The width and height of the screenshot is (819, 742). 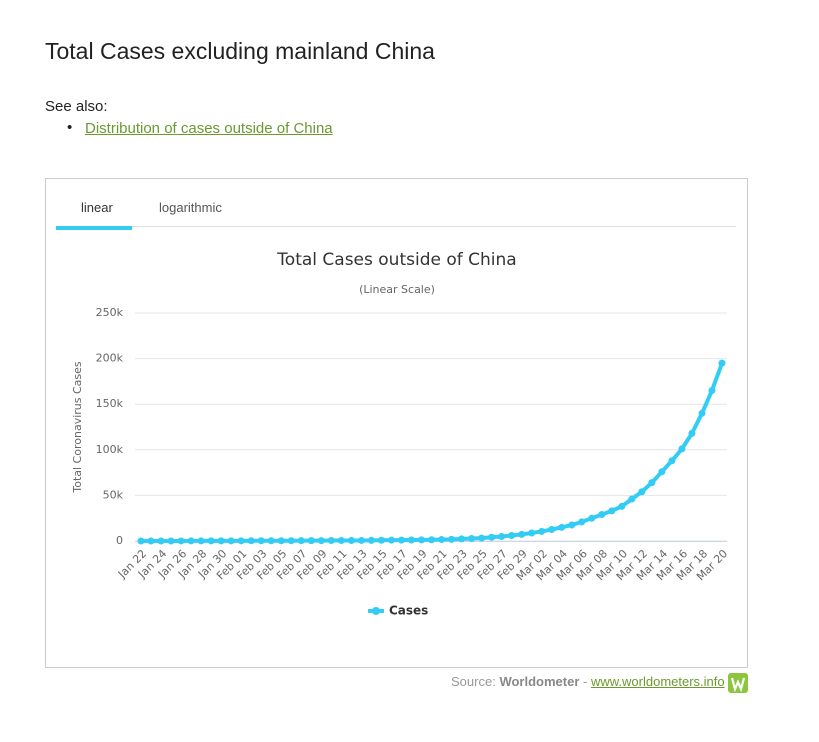 What do you see at coordinates (77, 427) in the screenshot?
I see `y-axis-label: Total Coronavirus Cases` at bounding box center [77, 427].